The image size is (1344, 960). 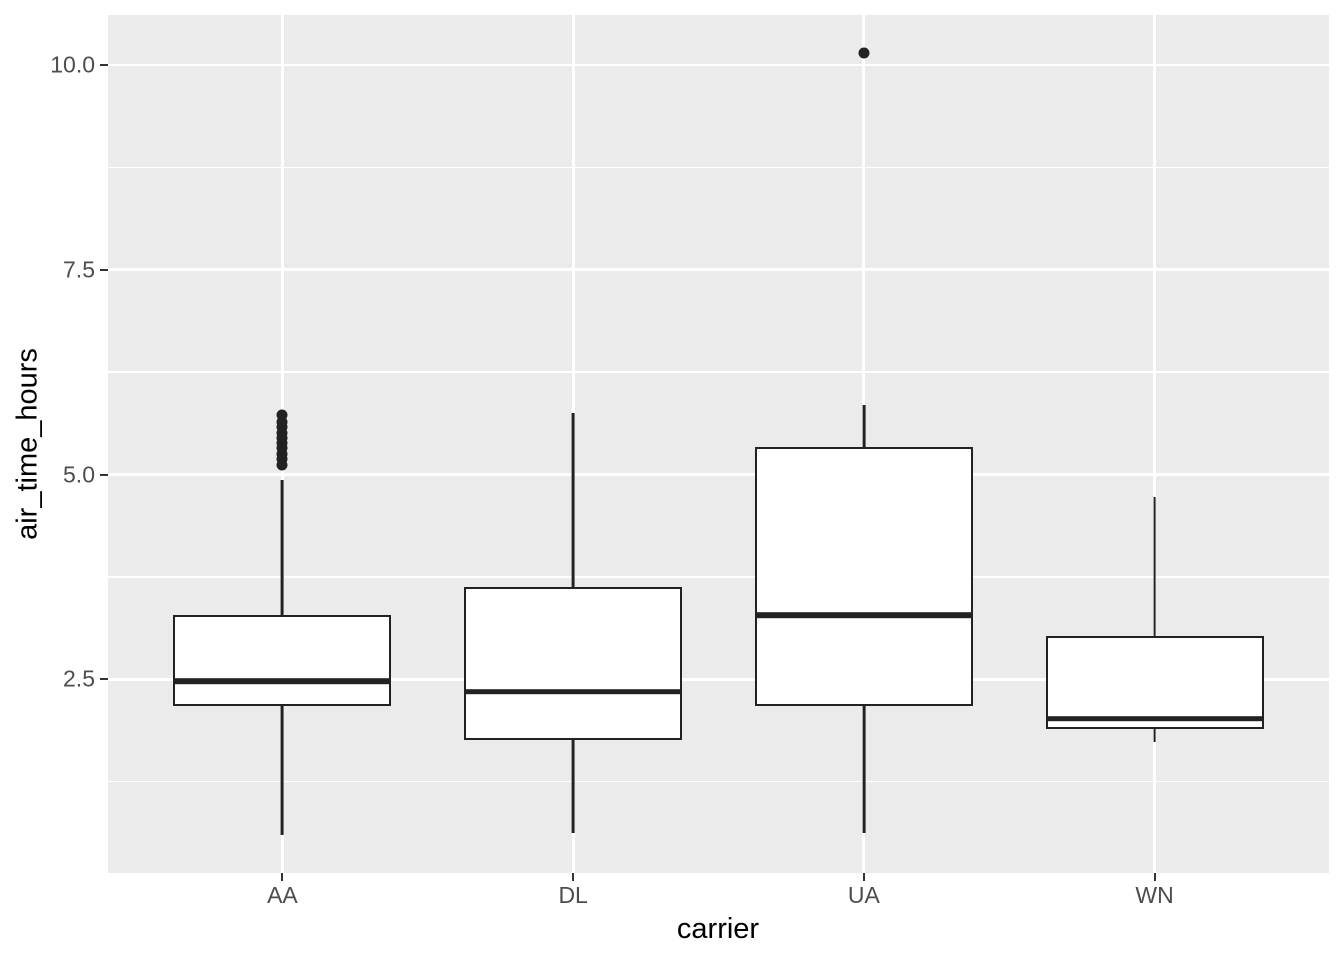 I want to click on y-tick-label: 7.5, so click(x=79, y=269).